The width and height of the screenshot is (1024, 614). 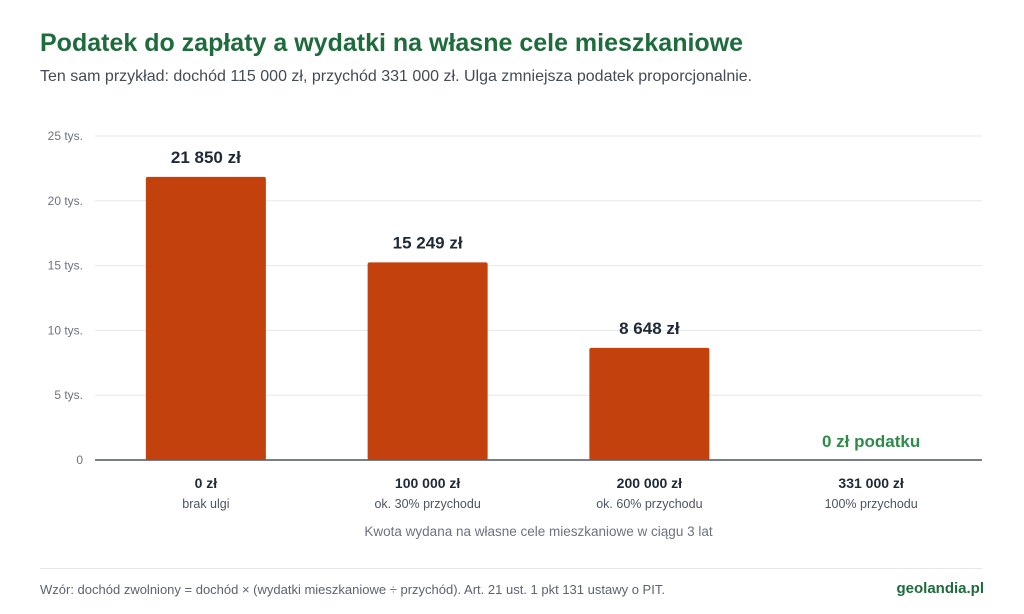 I want to click on x-tick-sublabel: brak ulgi, so click(x=205, y=504).